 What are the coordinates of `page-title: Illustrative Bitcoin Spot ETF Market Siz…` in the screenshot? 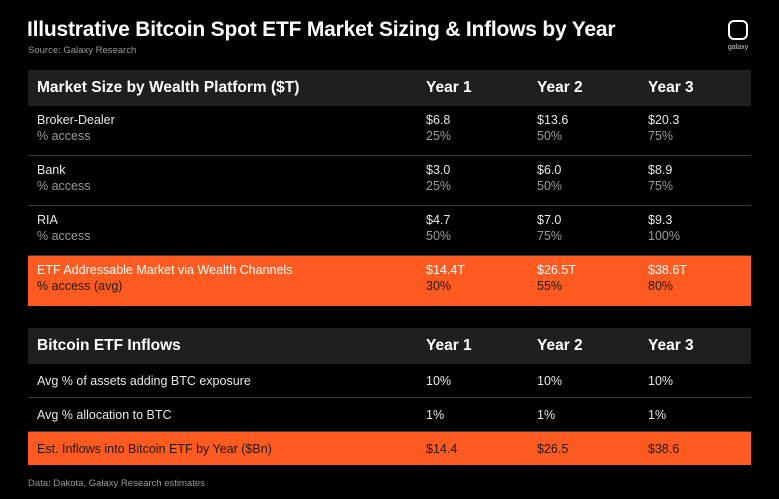 It's located at (321, 29).